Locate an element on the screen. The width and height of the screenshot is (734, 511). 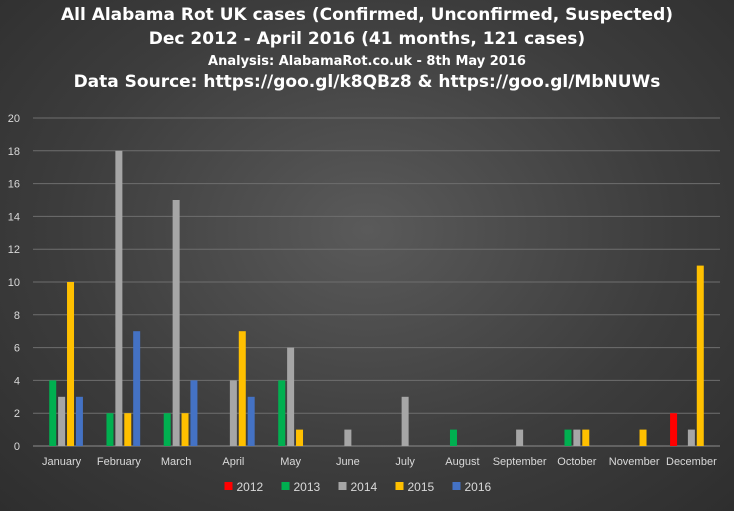
bar-july-2014 is located at coordinates (405, 421).